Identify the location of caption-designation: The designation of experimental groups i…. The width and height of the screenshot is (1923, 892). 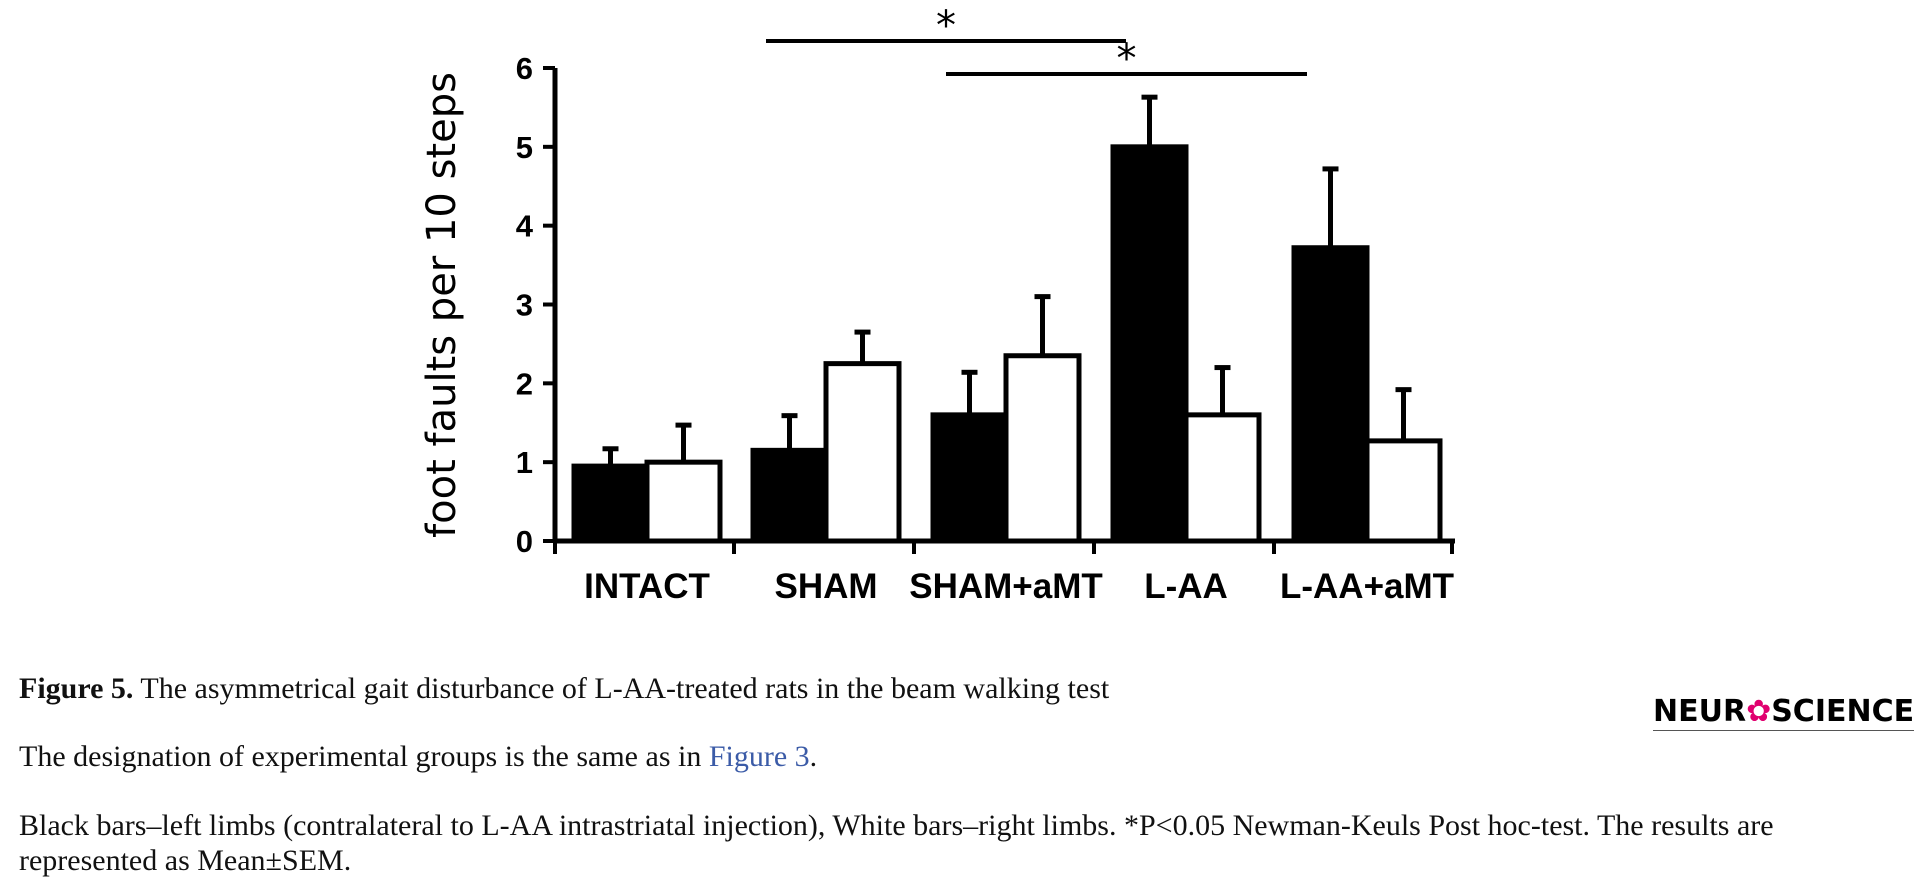
(418, 757).